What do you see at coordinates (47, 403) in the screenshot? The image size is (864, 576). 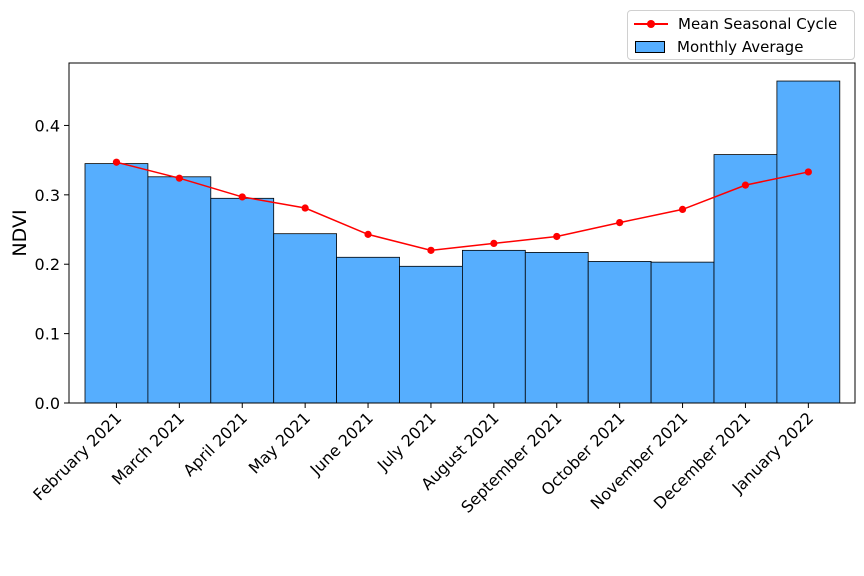 I see `y-tick-label: 0.0` at bounding box center [47, 403].